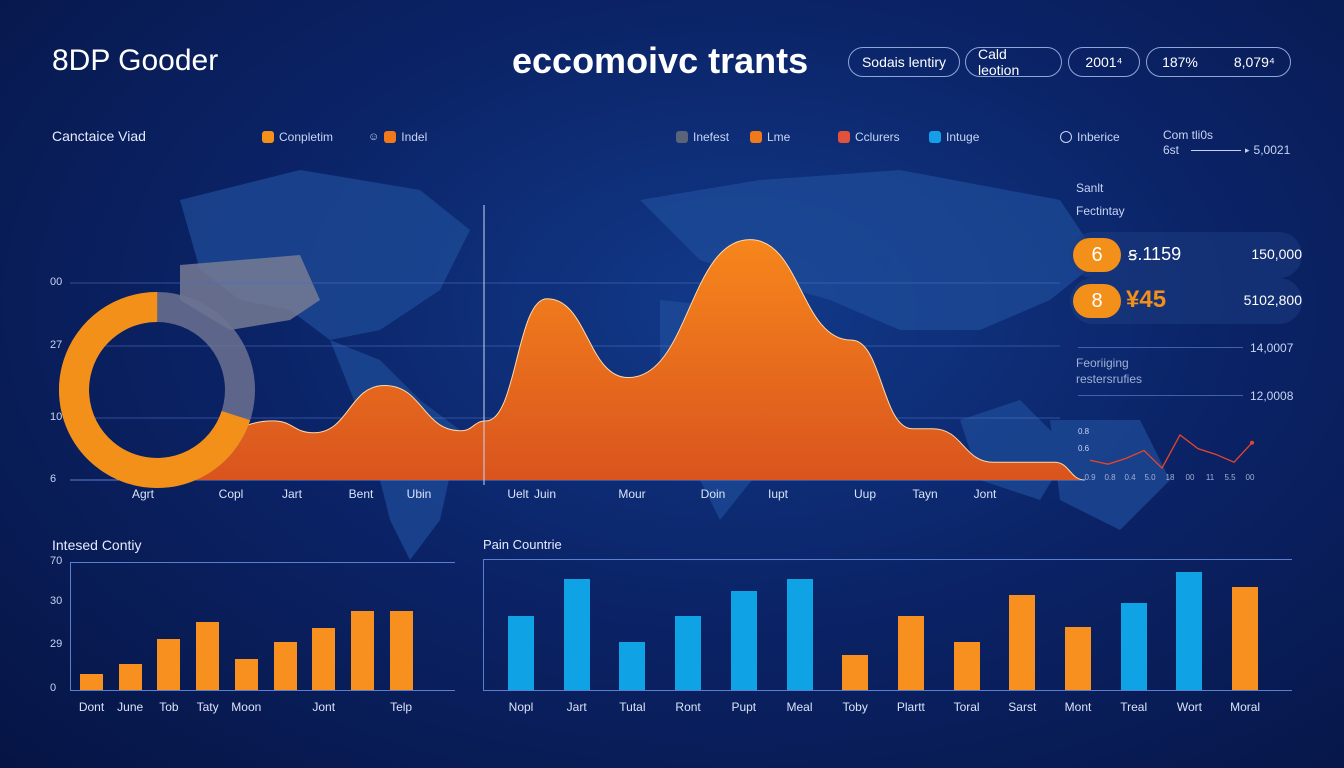 The image size is (1344, 768). I want to click on bar-x-label: Jont, so click(324, 707).